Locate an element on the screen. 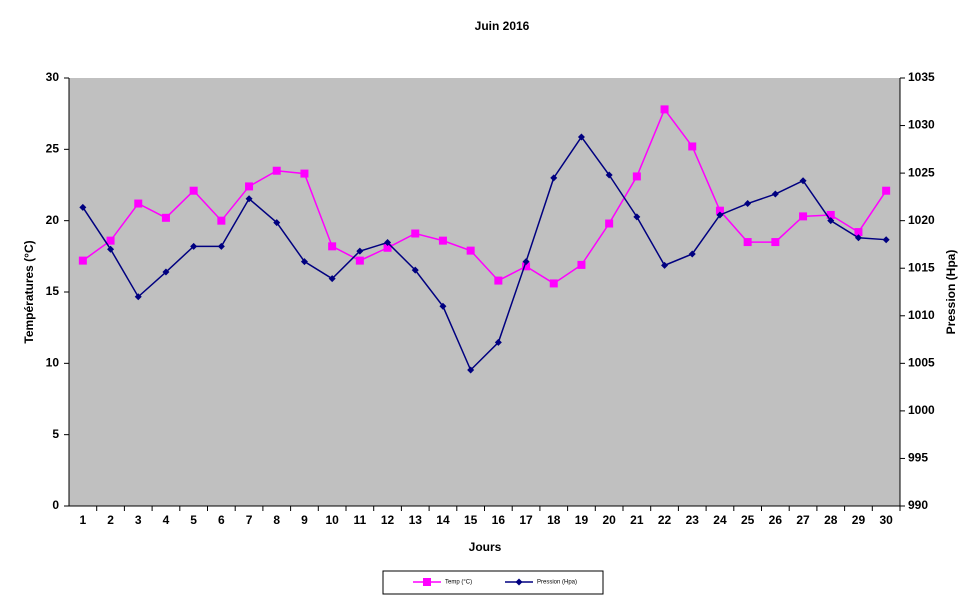 The height and width of the screenshot is (603, 970). x-tick-label: 9 is located at coordinates (304, 520).